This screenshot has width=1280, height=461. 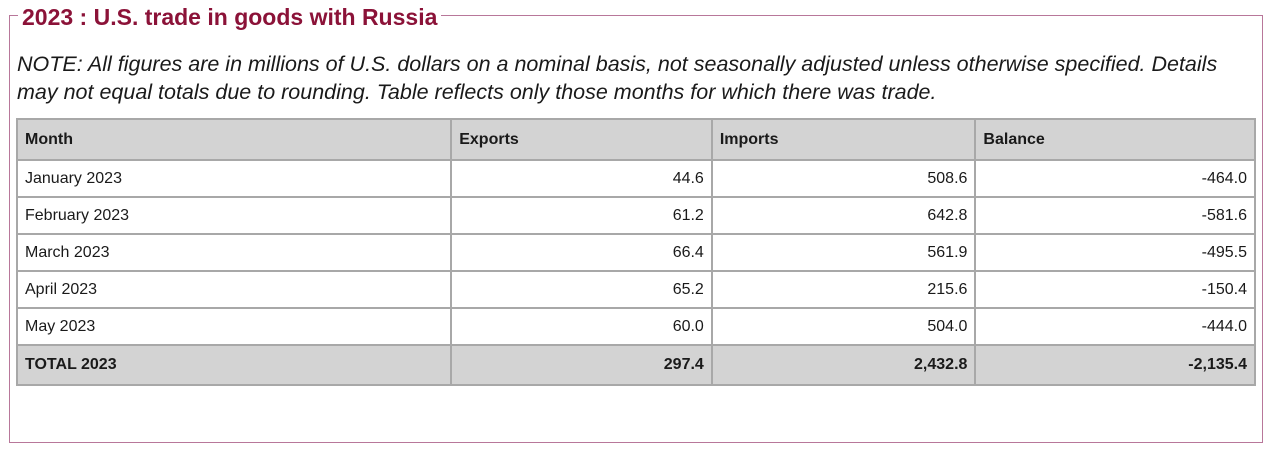 What do you see at coordinates (843, 365) in the screenshot?
I see `total-imports: 2,432.8` at bounding box center [843, 365].